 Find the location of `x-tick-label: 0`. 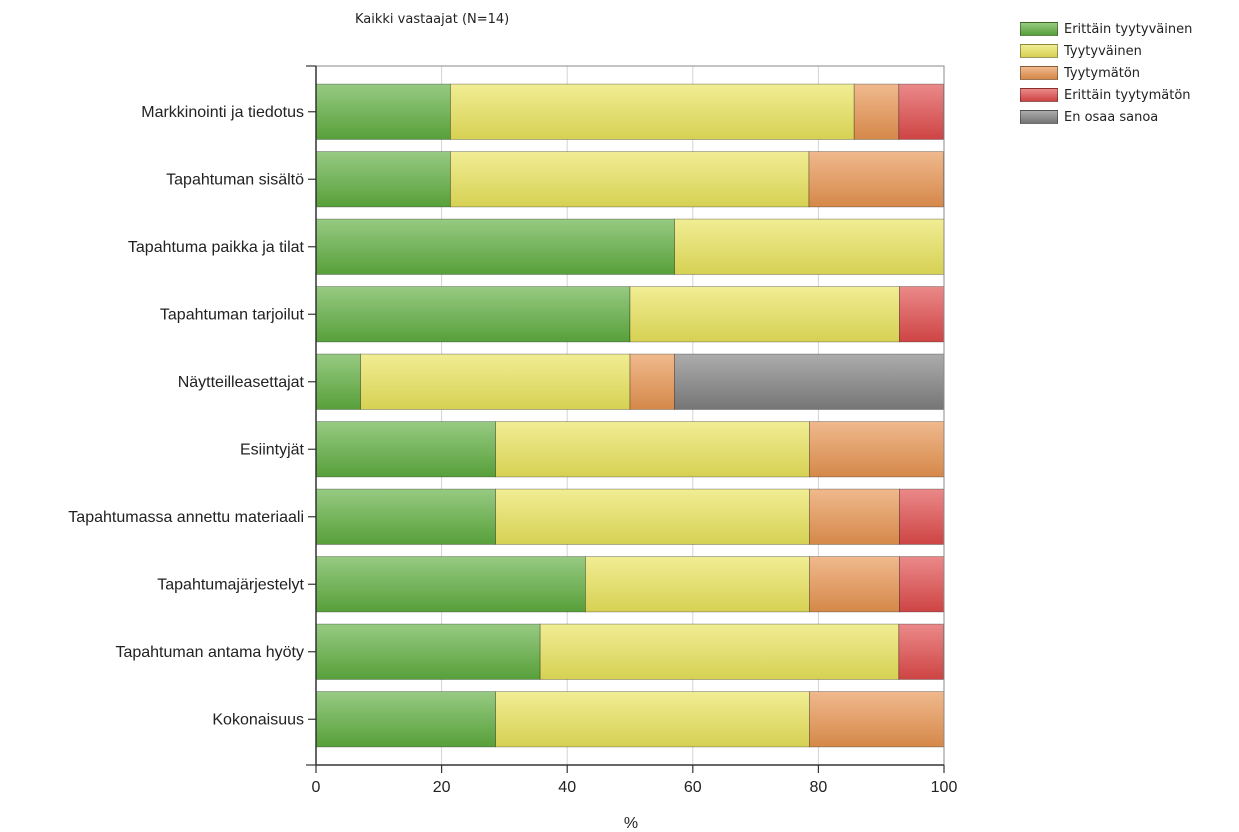

x-tick-label: 0 is located at coordinates (316, 787).